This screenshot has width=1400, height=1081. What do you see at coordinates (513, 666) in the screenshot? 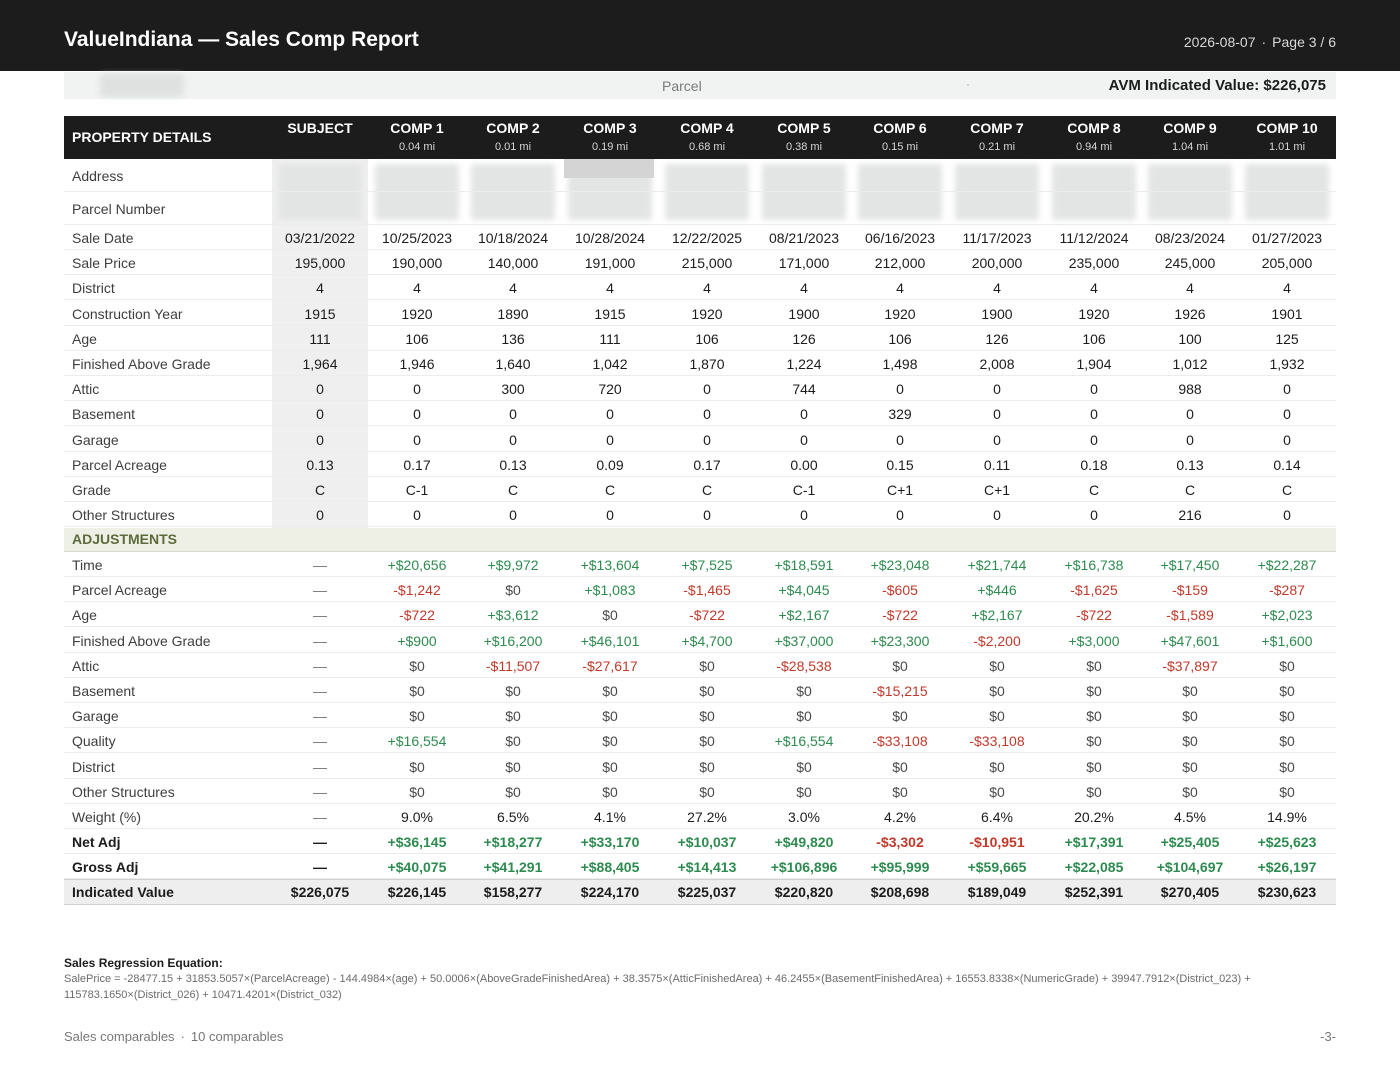
I see `table-cell: -$11,507` at bounding box center [513, 666].